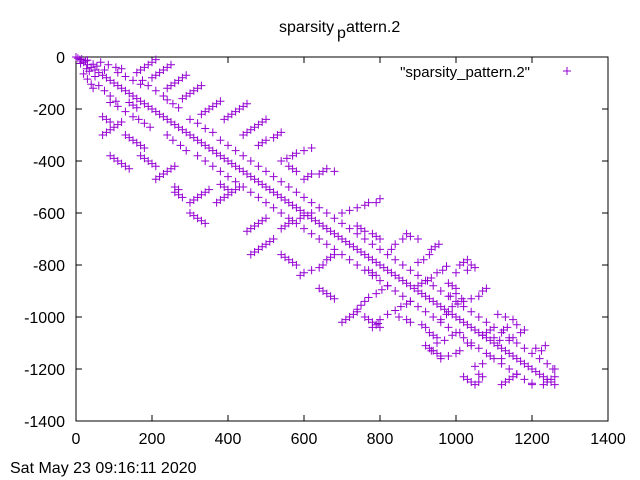 The height and width of the screenshot is (480, 640). What do you see at coordinates (341, 33) in the screenshot?
I see `title-subscript: p` at bounding box center [341, 33].